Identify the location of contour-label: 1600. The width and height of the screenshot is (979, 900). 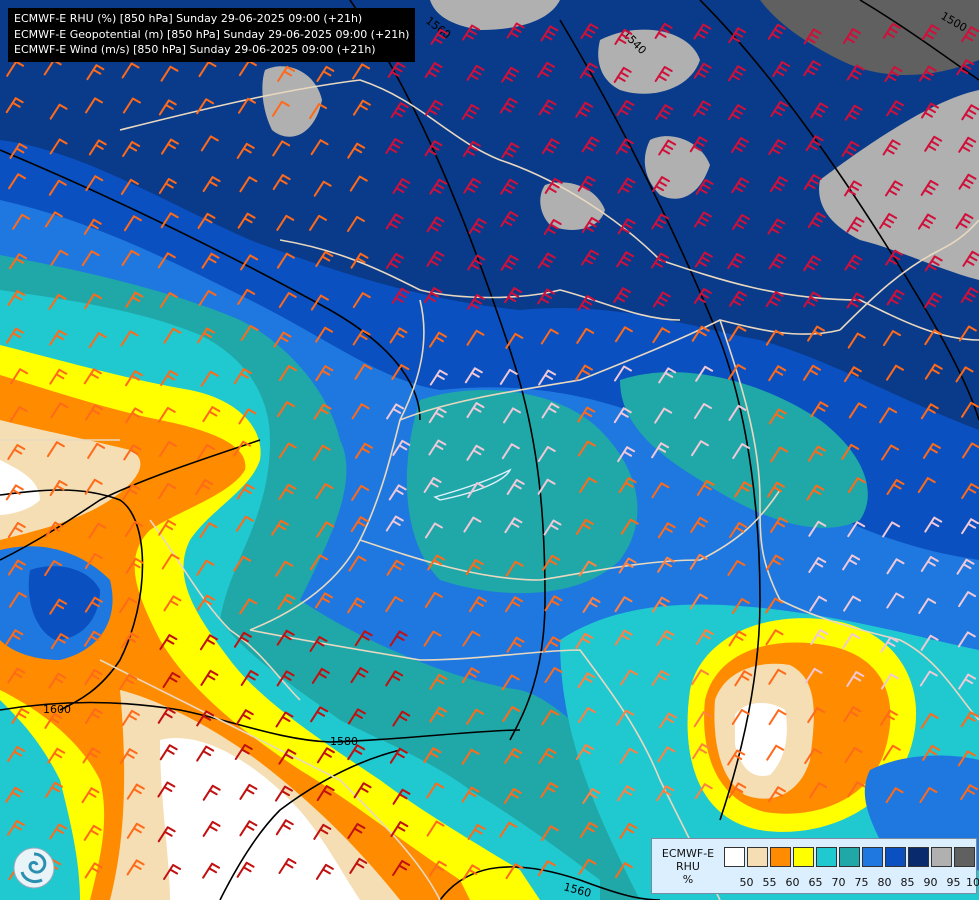
(57, 709).